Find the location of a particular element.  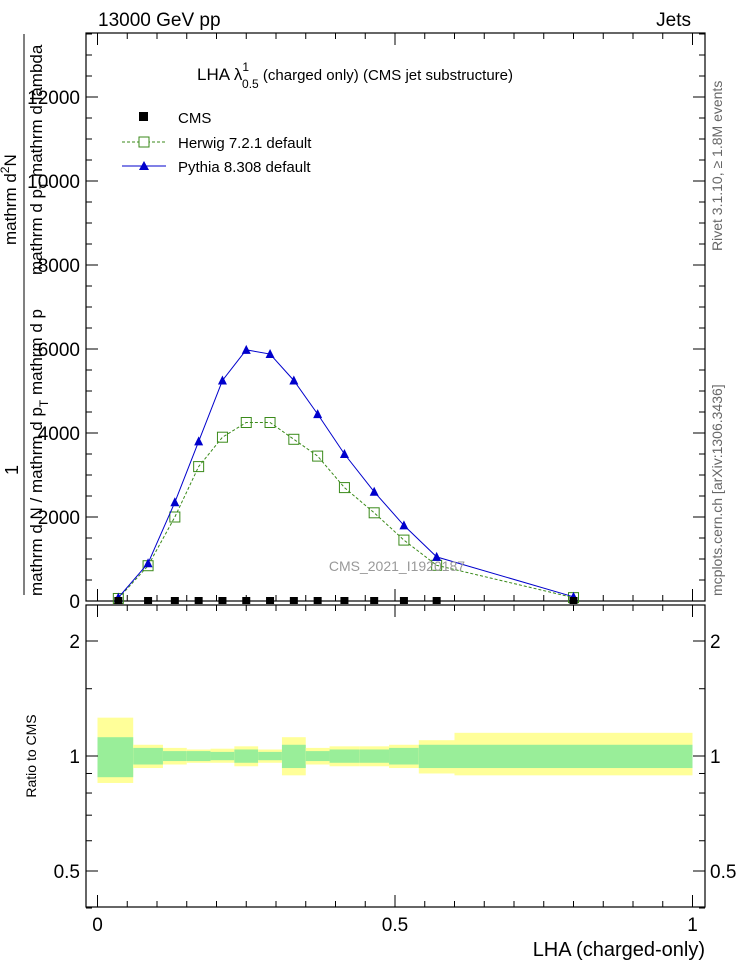

y-label-upper-sup: 2 is located at coordinates (6, 169).